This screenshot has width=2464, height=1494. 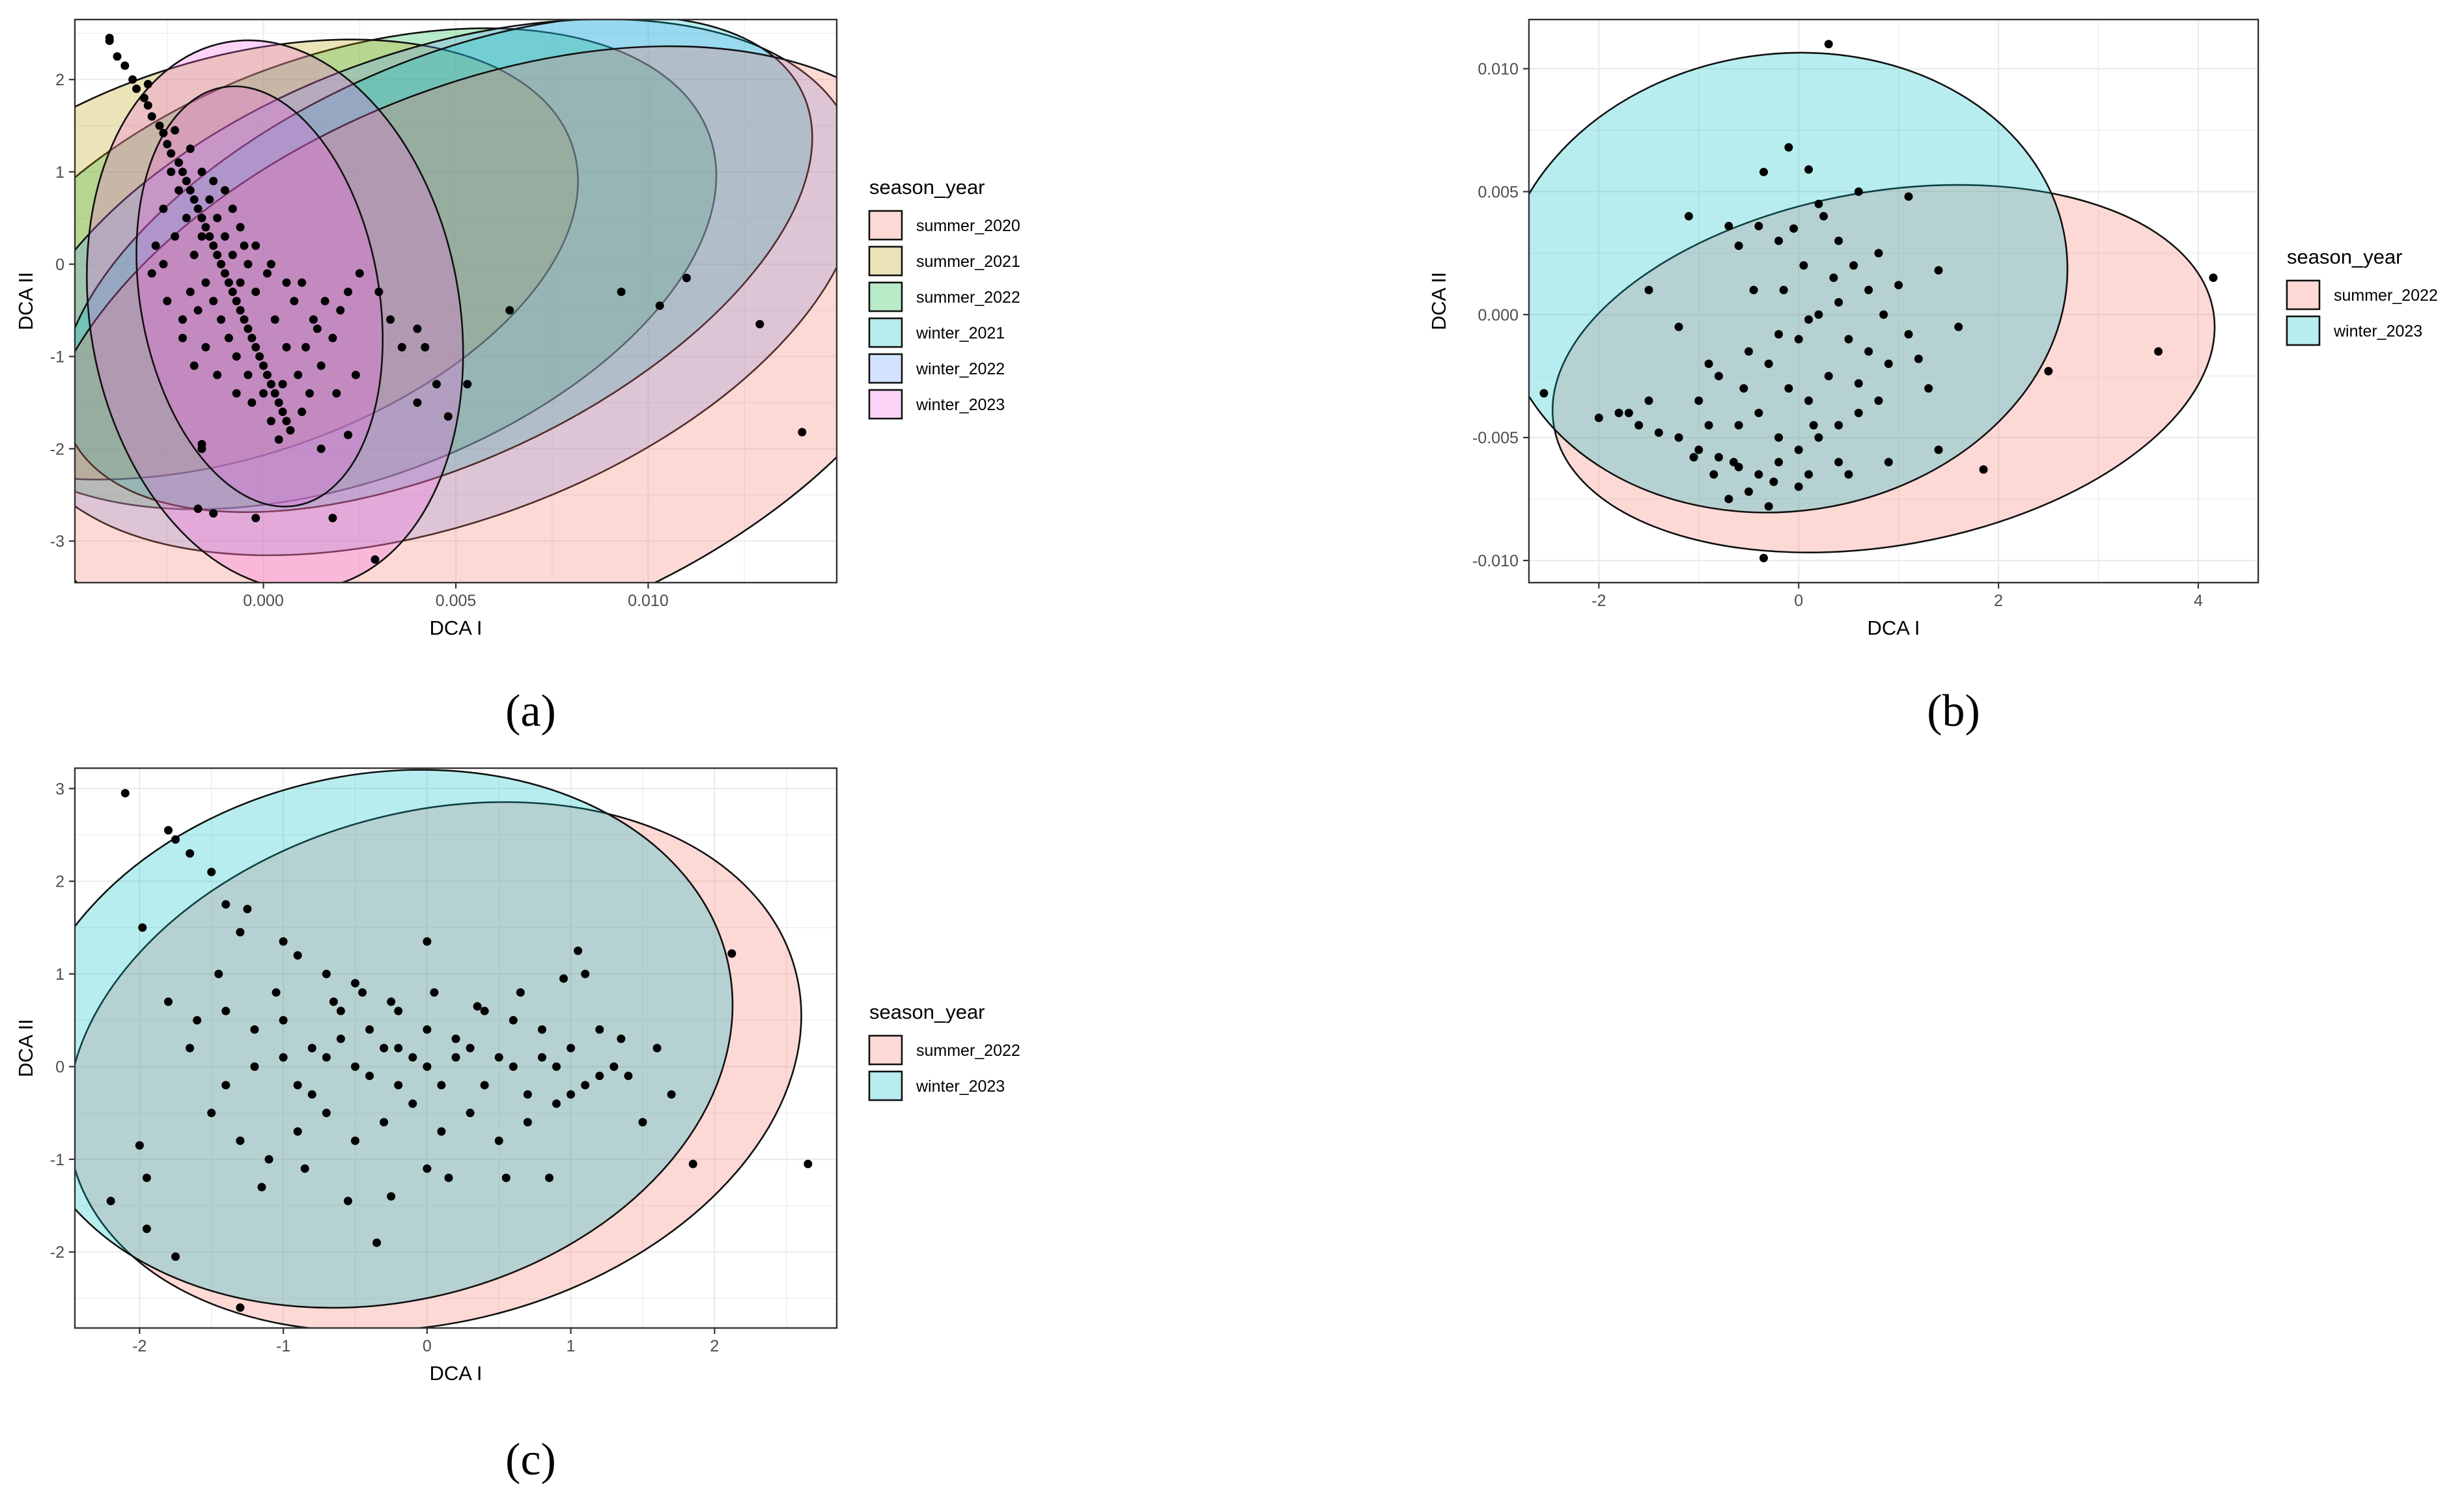 What do you see at coordinates (60, 265) in the screenshot?
I see `y-tick-label: 0` at bounding box center [60, 265].